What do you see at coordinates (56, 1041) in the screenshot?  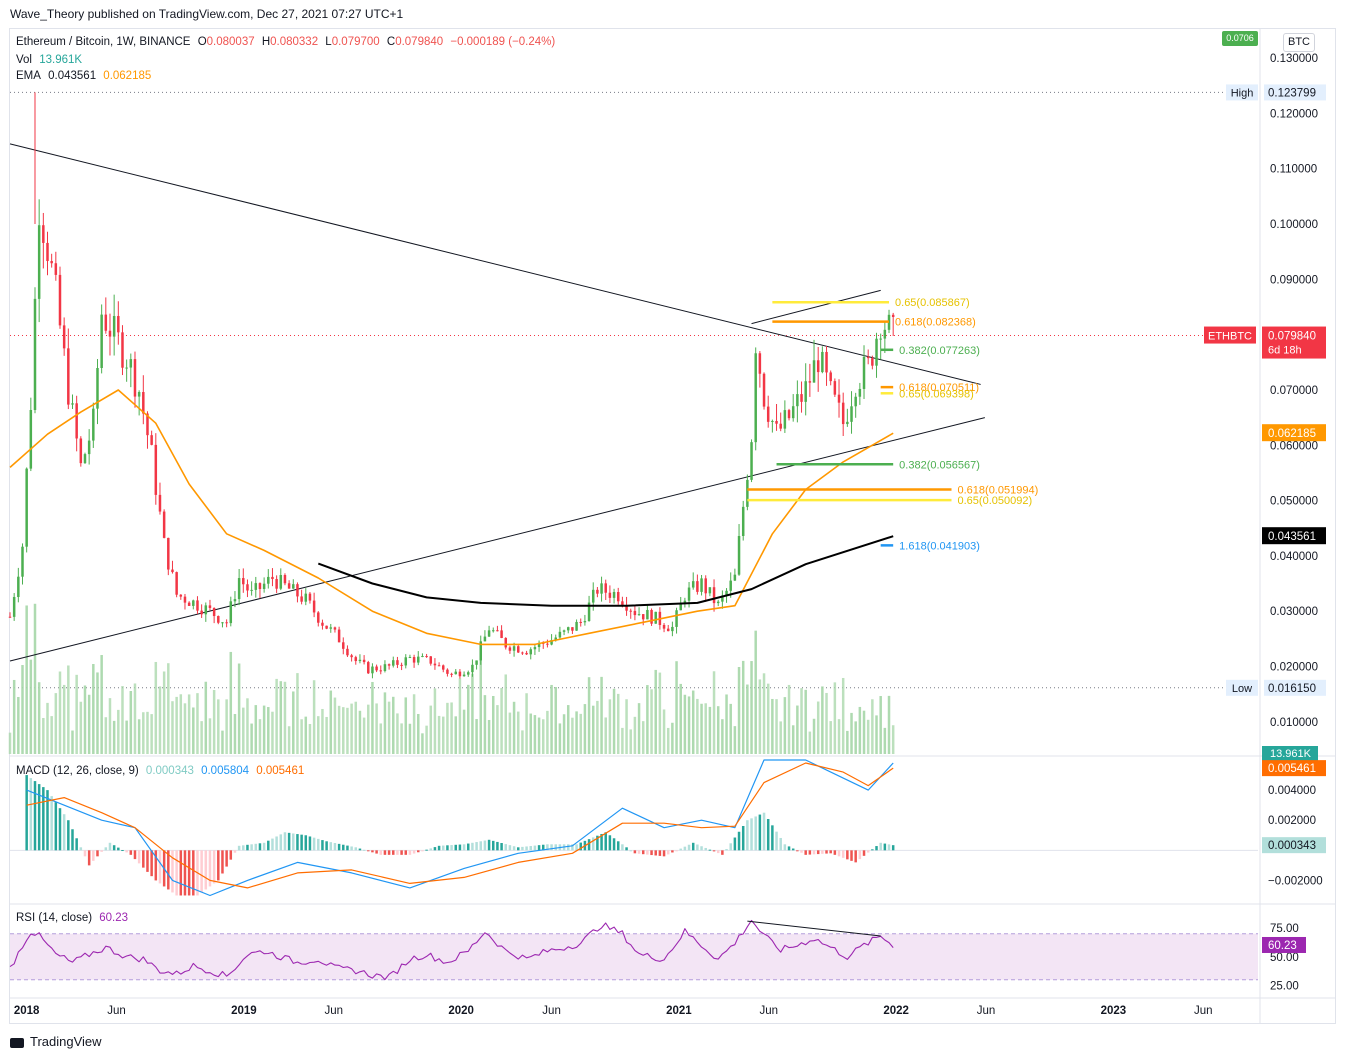 I see `tradingview-logo: TradingView` at bounding box center [56, 1041].